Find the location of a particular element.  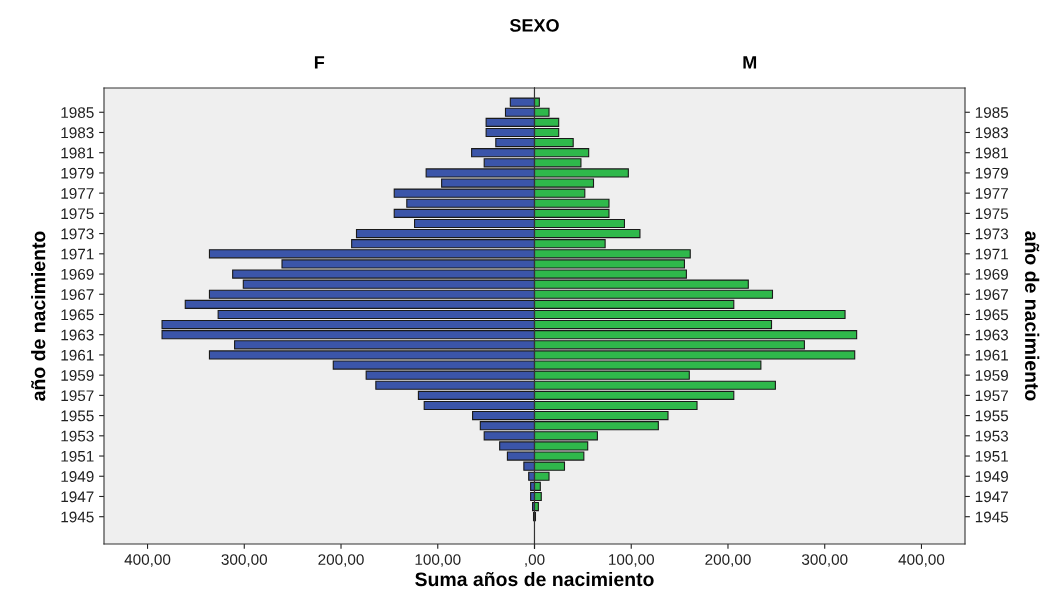

chart-title: M is located at coordinates (750, 62).